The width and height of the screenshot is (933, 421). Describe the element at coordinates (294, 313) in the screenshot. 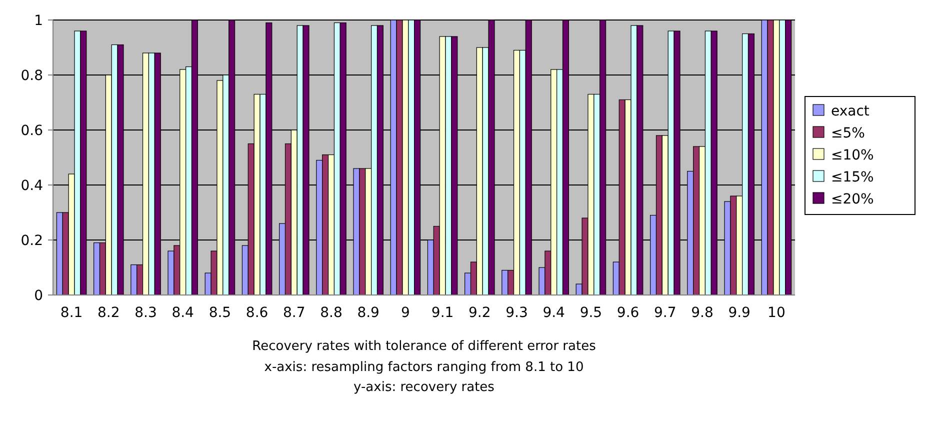

I see `x-tick-label: 8.7` at that location.